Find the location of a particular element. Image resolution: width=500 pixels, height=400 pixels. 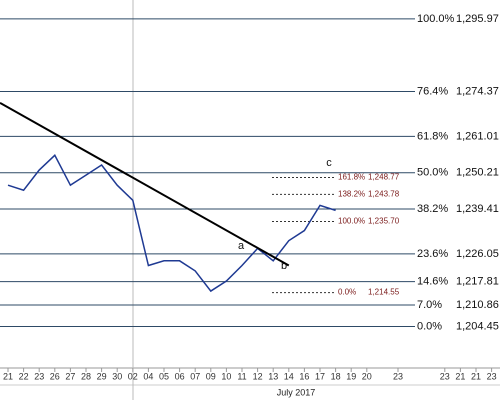

fib-level-price: 1,250.21 is located at coordinates (477, 173).